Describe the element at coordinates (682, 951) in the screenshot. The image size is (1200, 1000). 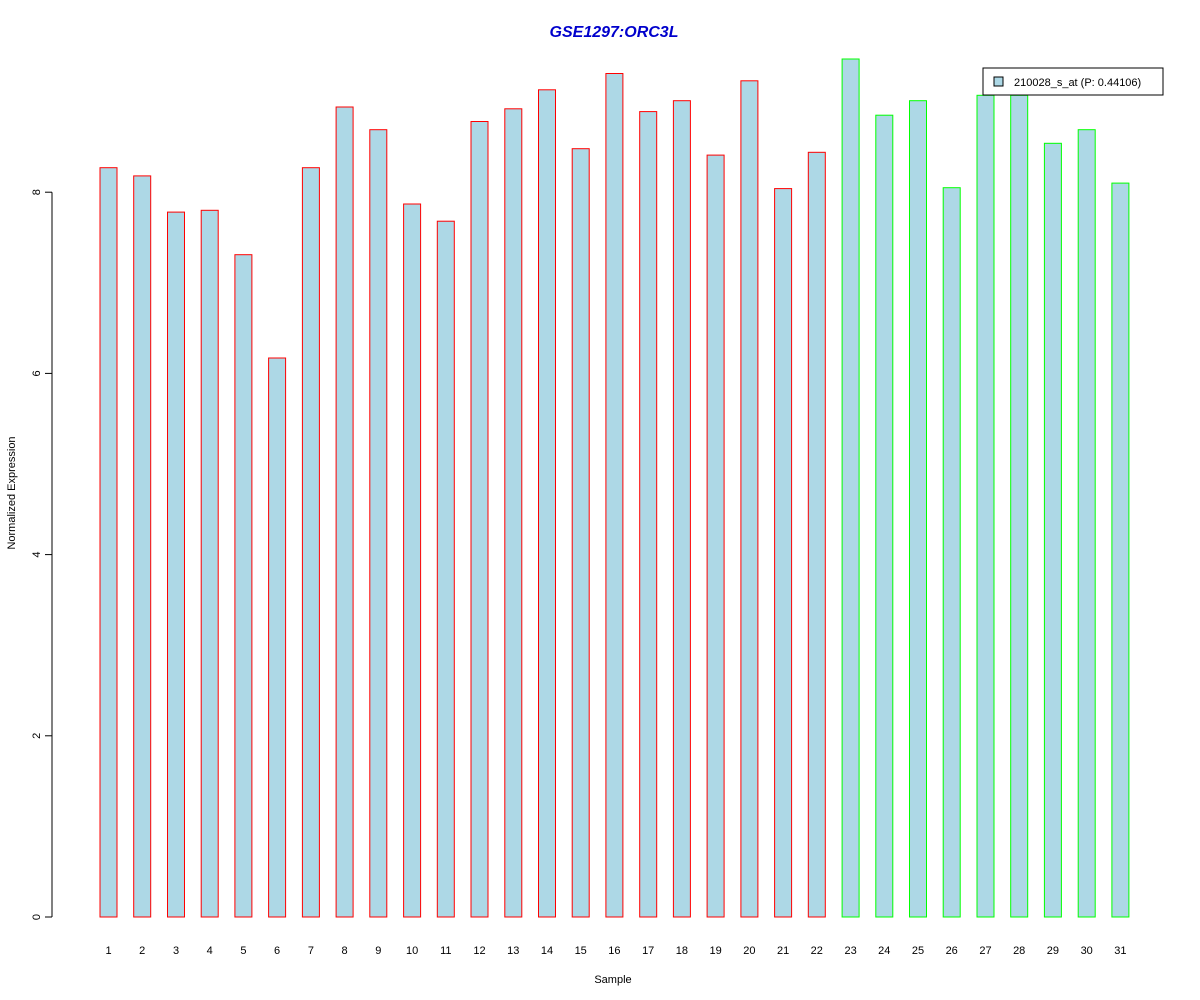
I see `x-tick-label: 18` at that location.